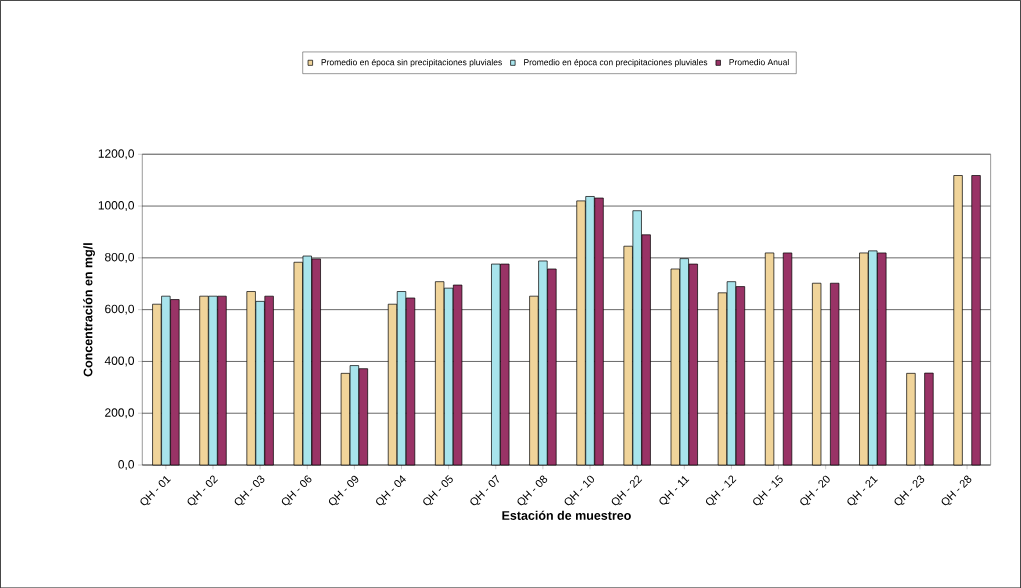 The height and width of the screenshot is (588, 1021). Describe the element at coordinates (532, 490) in the screenshot. I see `x-tick-label: QH - 08` at that location.